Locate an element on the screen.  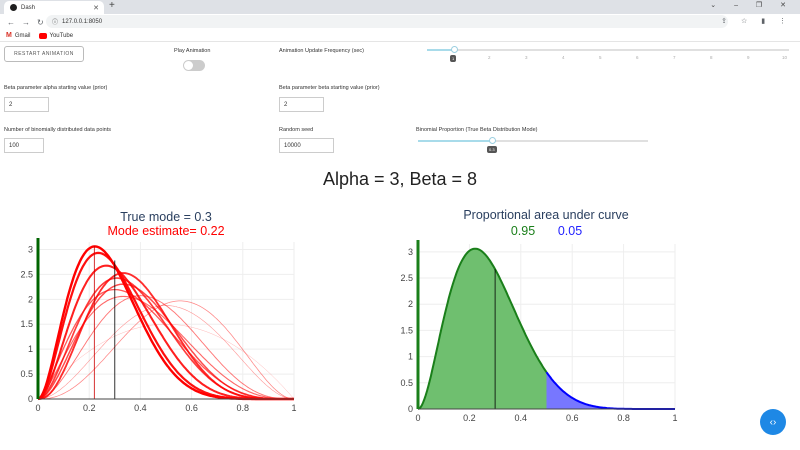
browser-toolbar: ← → ↻ ⓘ 127.0.0.1:8050 ⇪ ☆ ▮ ⋮ is located at coordinates (400, 22).